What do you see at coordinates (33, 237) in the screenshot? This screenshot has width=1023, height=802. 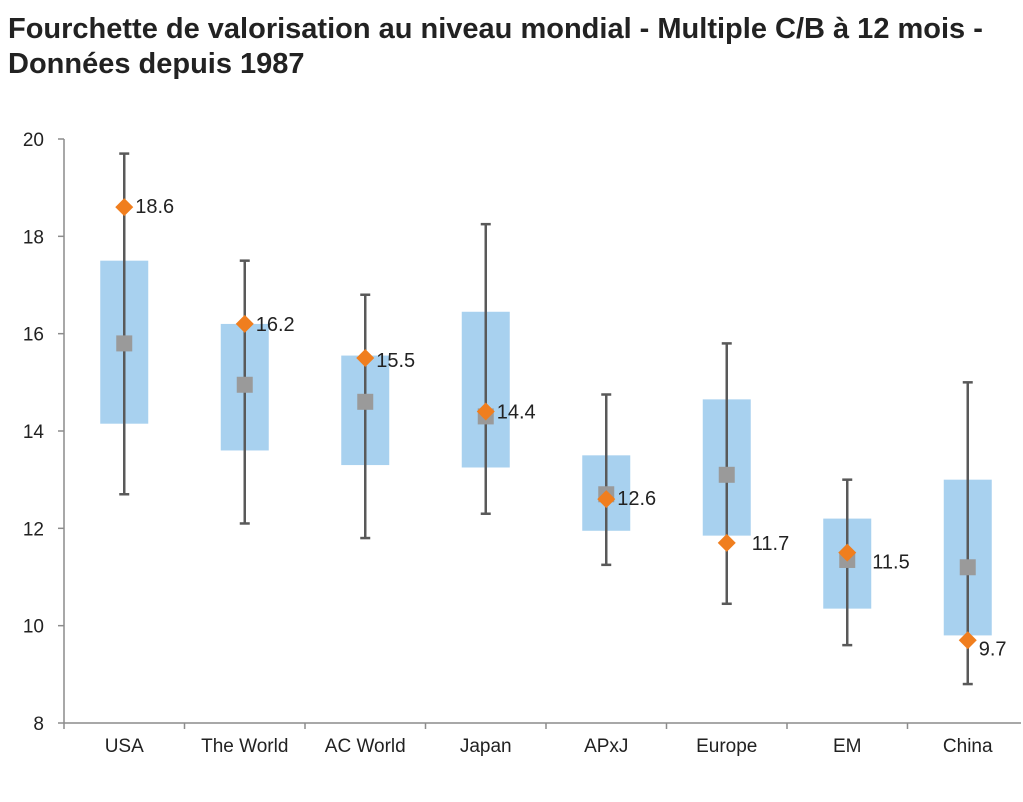 I see `y-tick-label: 18` at bounding box center [33, 237].